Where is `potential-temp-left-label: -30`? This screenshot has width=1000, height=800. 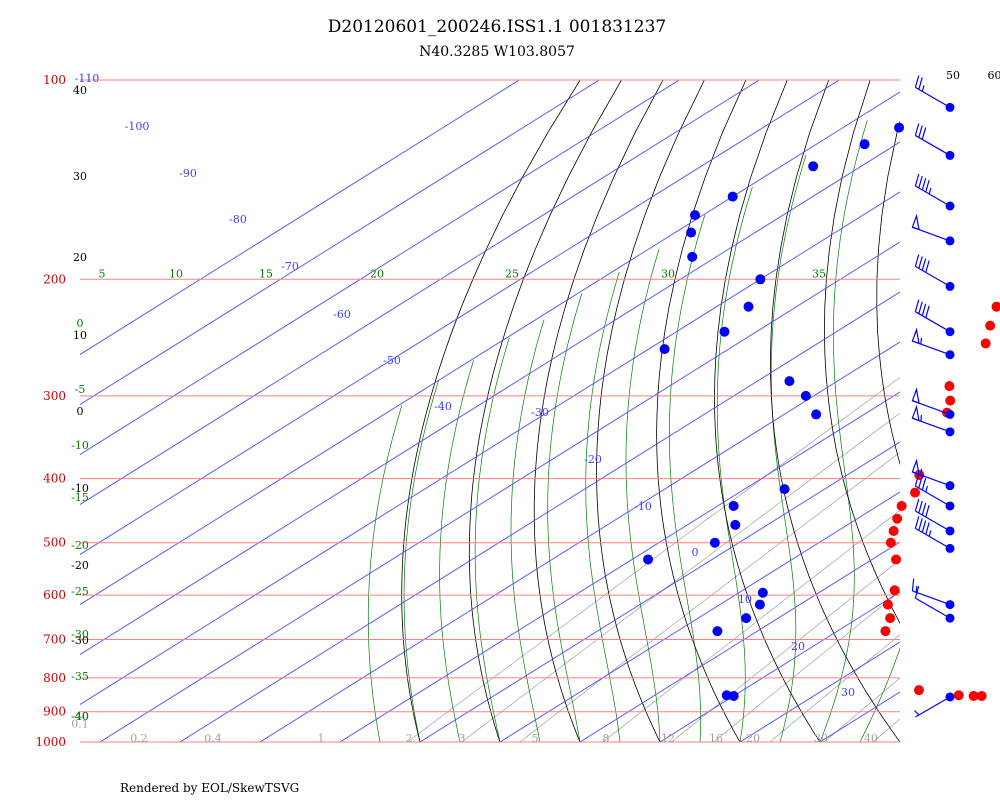
potential-temp-left-label: -30 is located at coordinates (80, 640).